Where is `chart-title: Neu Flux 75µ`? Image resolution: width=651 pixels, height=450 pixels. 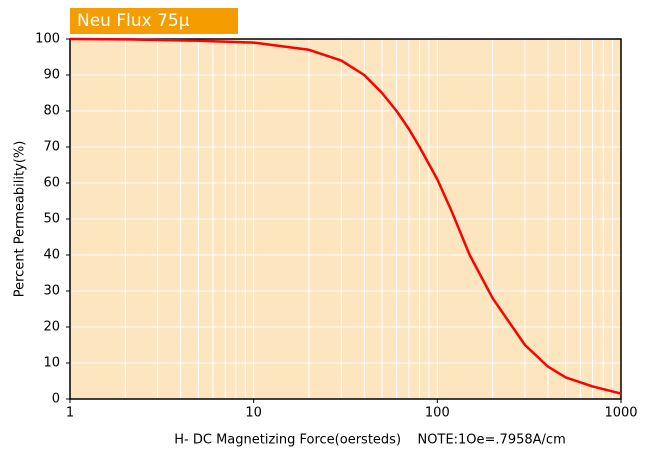 chart-title: Neu Flux 75µ is located at coordinates (133, 21).